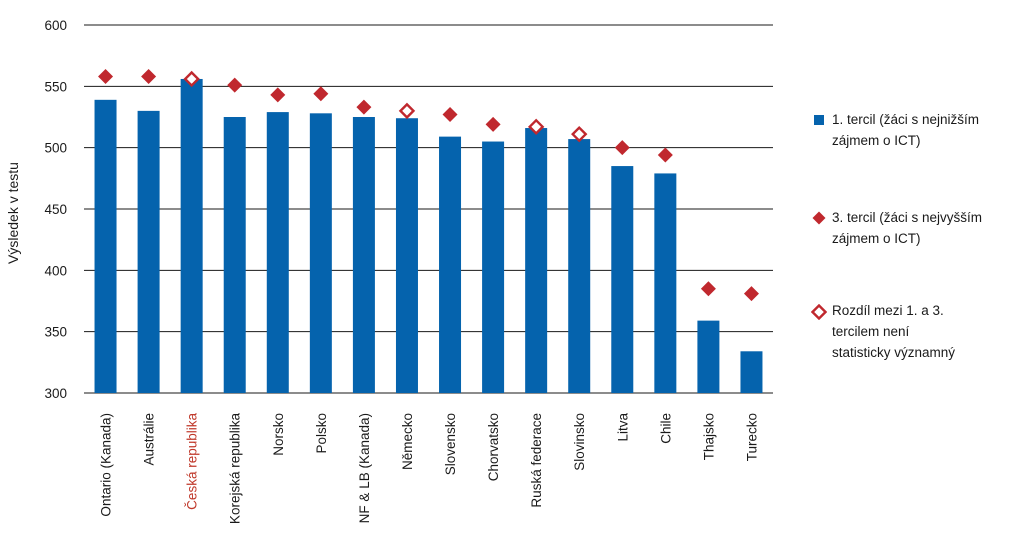 Image resolution: width=1024 pixels, height=556 pixels. What do you see at coordinates (579, 442) in the screenshot?
I see `x-tick-label: Slovinsko` at bounding box center [579, 442].